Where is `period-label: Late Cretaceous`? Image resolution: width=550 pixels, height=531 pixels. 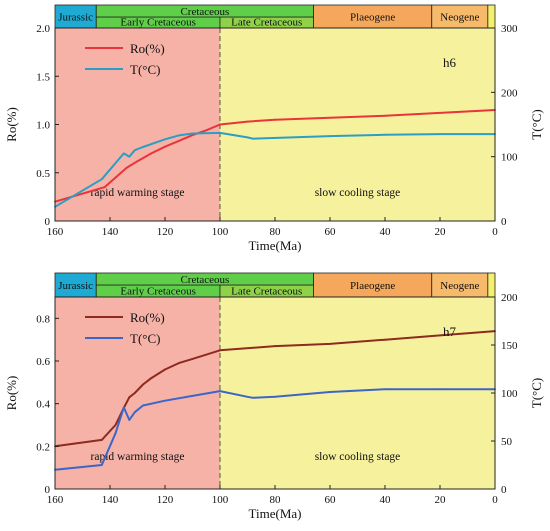
period-label: Late Cretaceous is located at coordinates (266, 292).